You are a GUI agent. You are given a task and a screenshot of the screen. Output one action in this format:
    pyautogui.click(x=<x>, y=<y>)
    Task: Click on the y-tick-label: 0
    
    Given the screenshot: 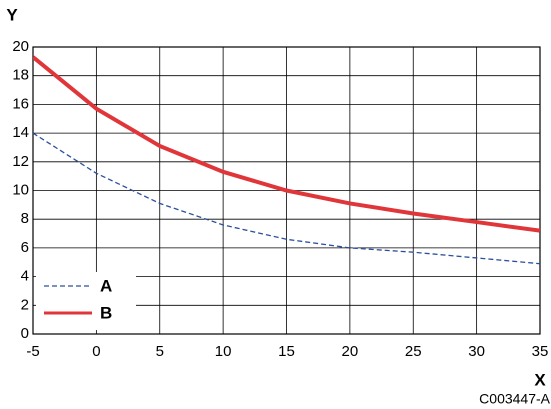 What is the action you would take?
    pyautogui.click(x=25, y=333)
    